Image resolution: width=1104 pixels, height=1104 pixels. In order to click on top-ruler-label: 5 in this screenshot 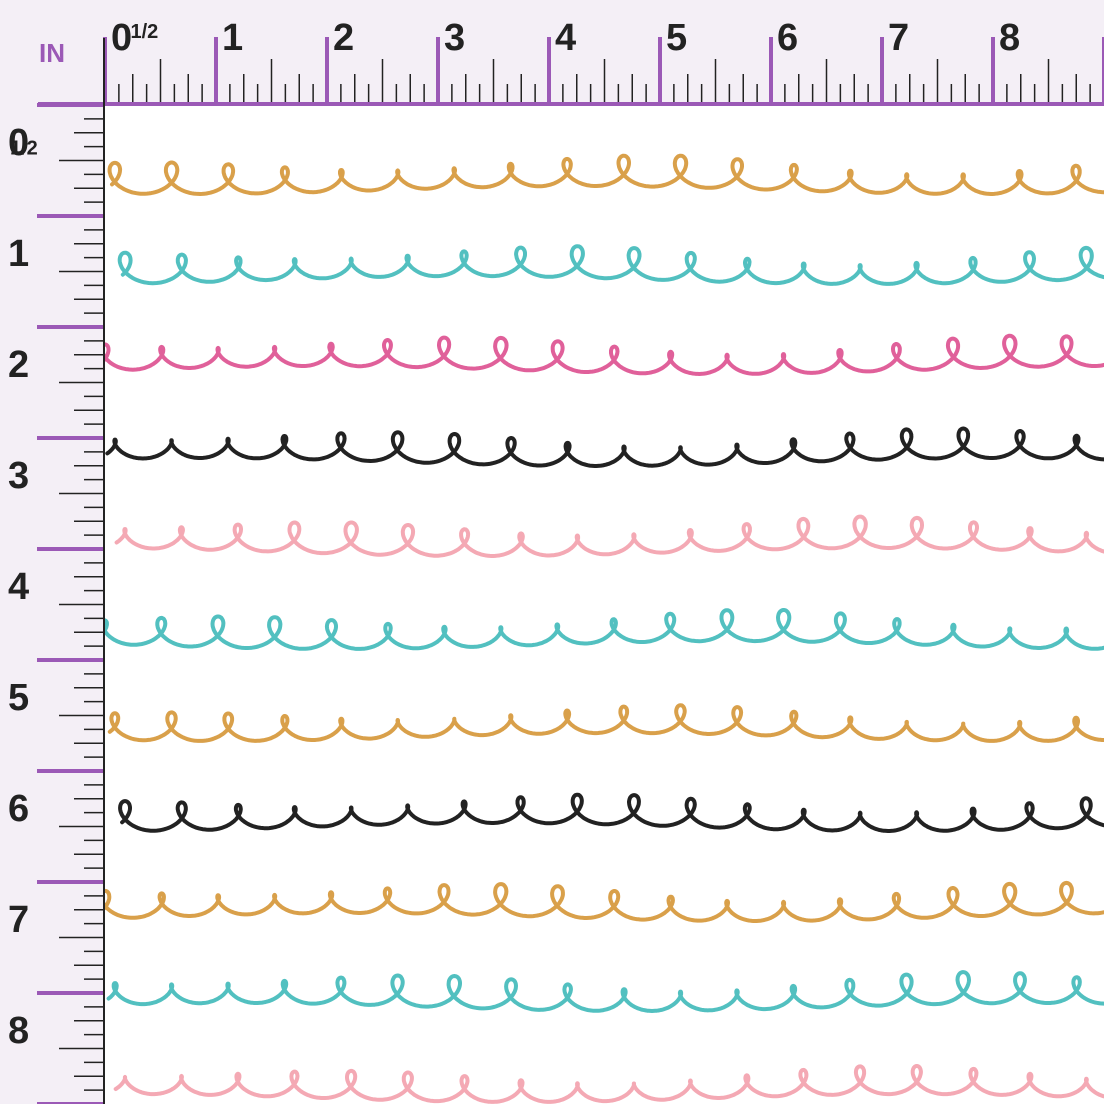, I will do `click(676, 38)`.